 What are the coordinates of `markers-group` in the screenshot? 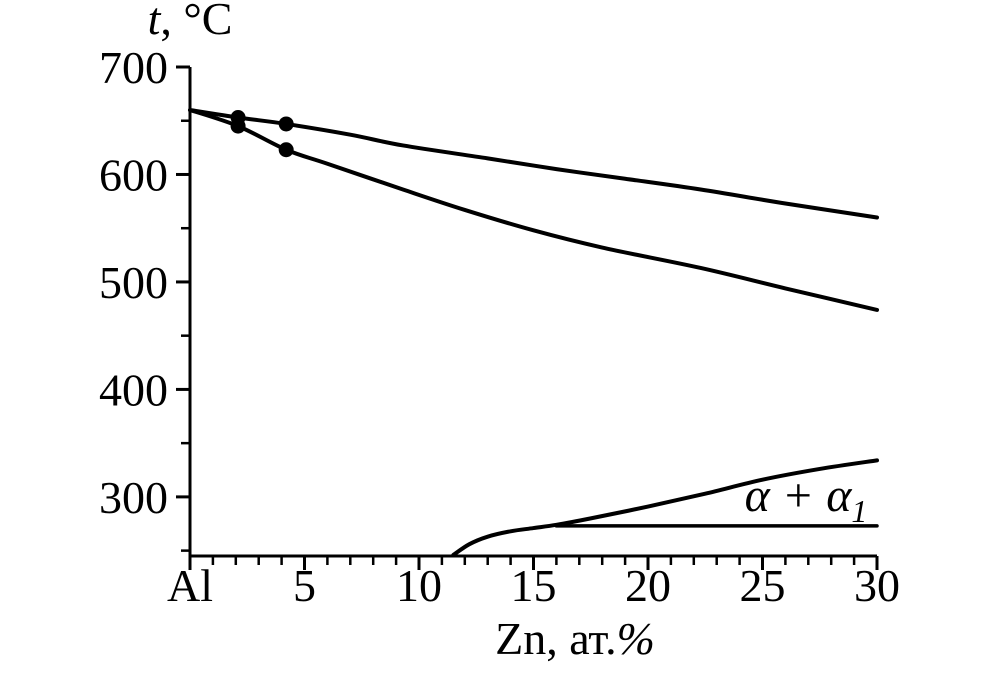 It's located at (262, 134).